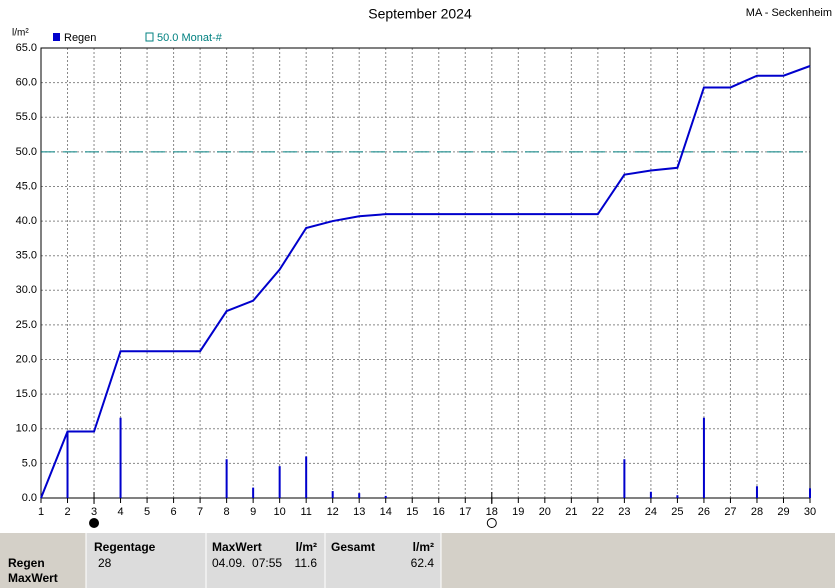 The width and height of the screenshot is (835, 588). What do you see at coordinates (120, 512) in the screenshot?
I see `x-tick-label: 4` at bounding box center [120, 512].